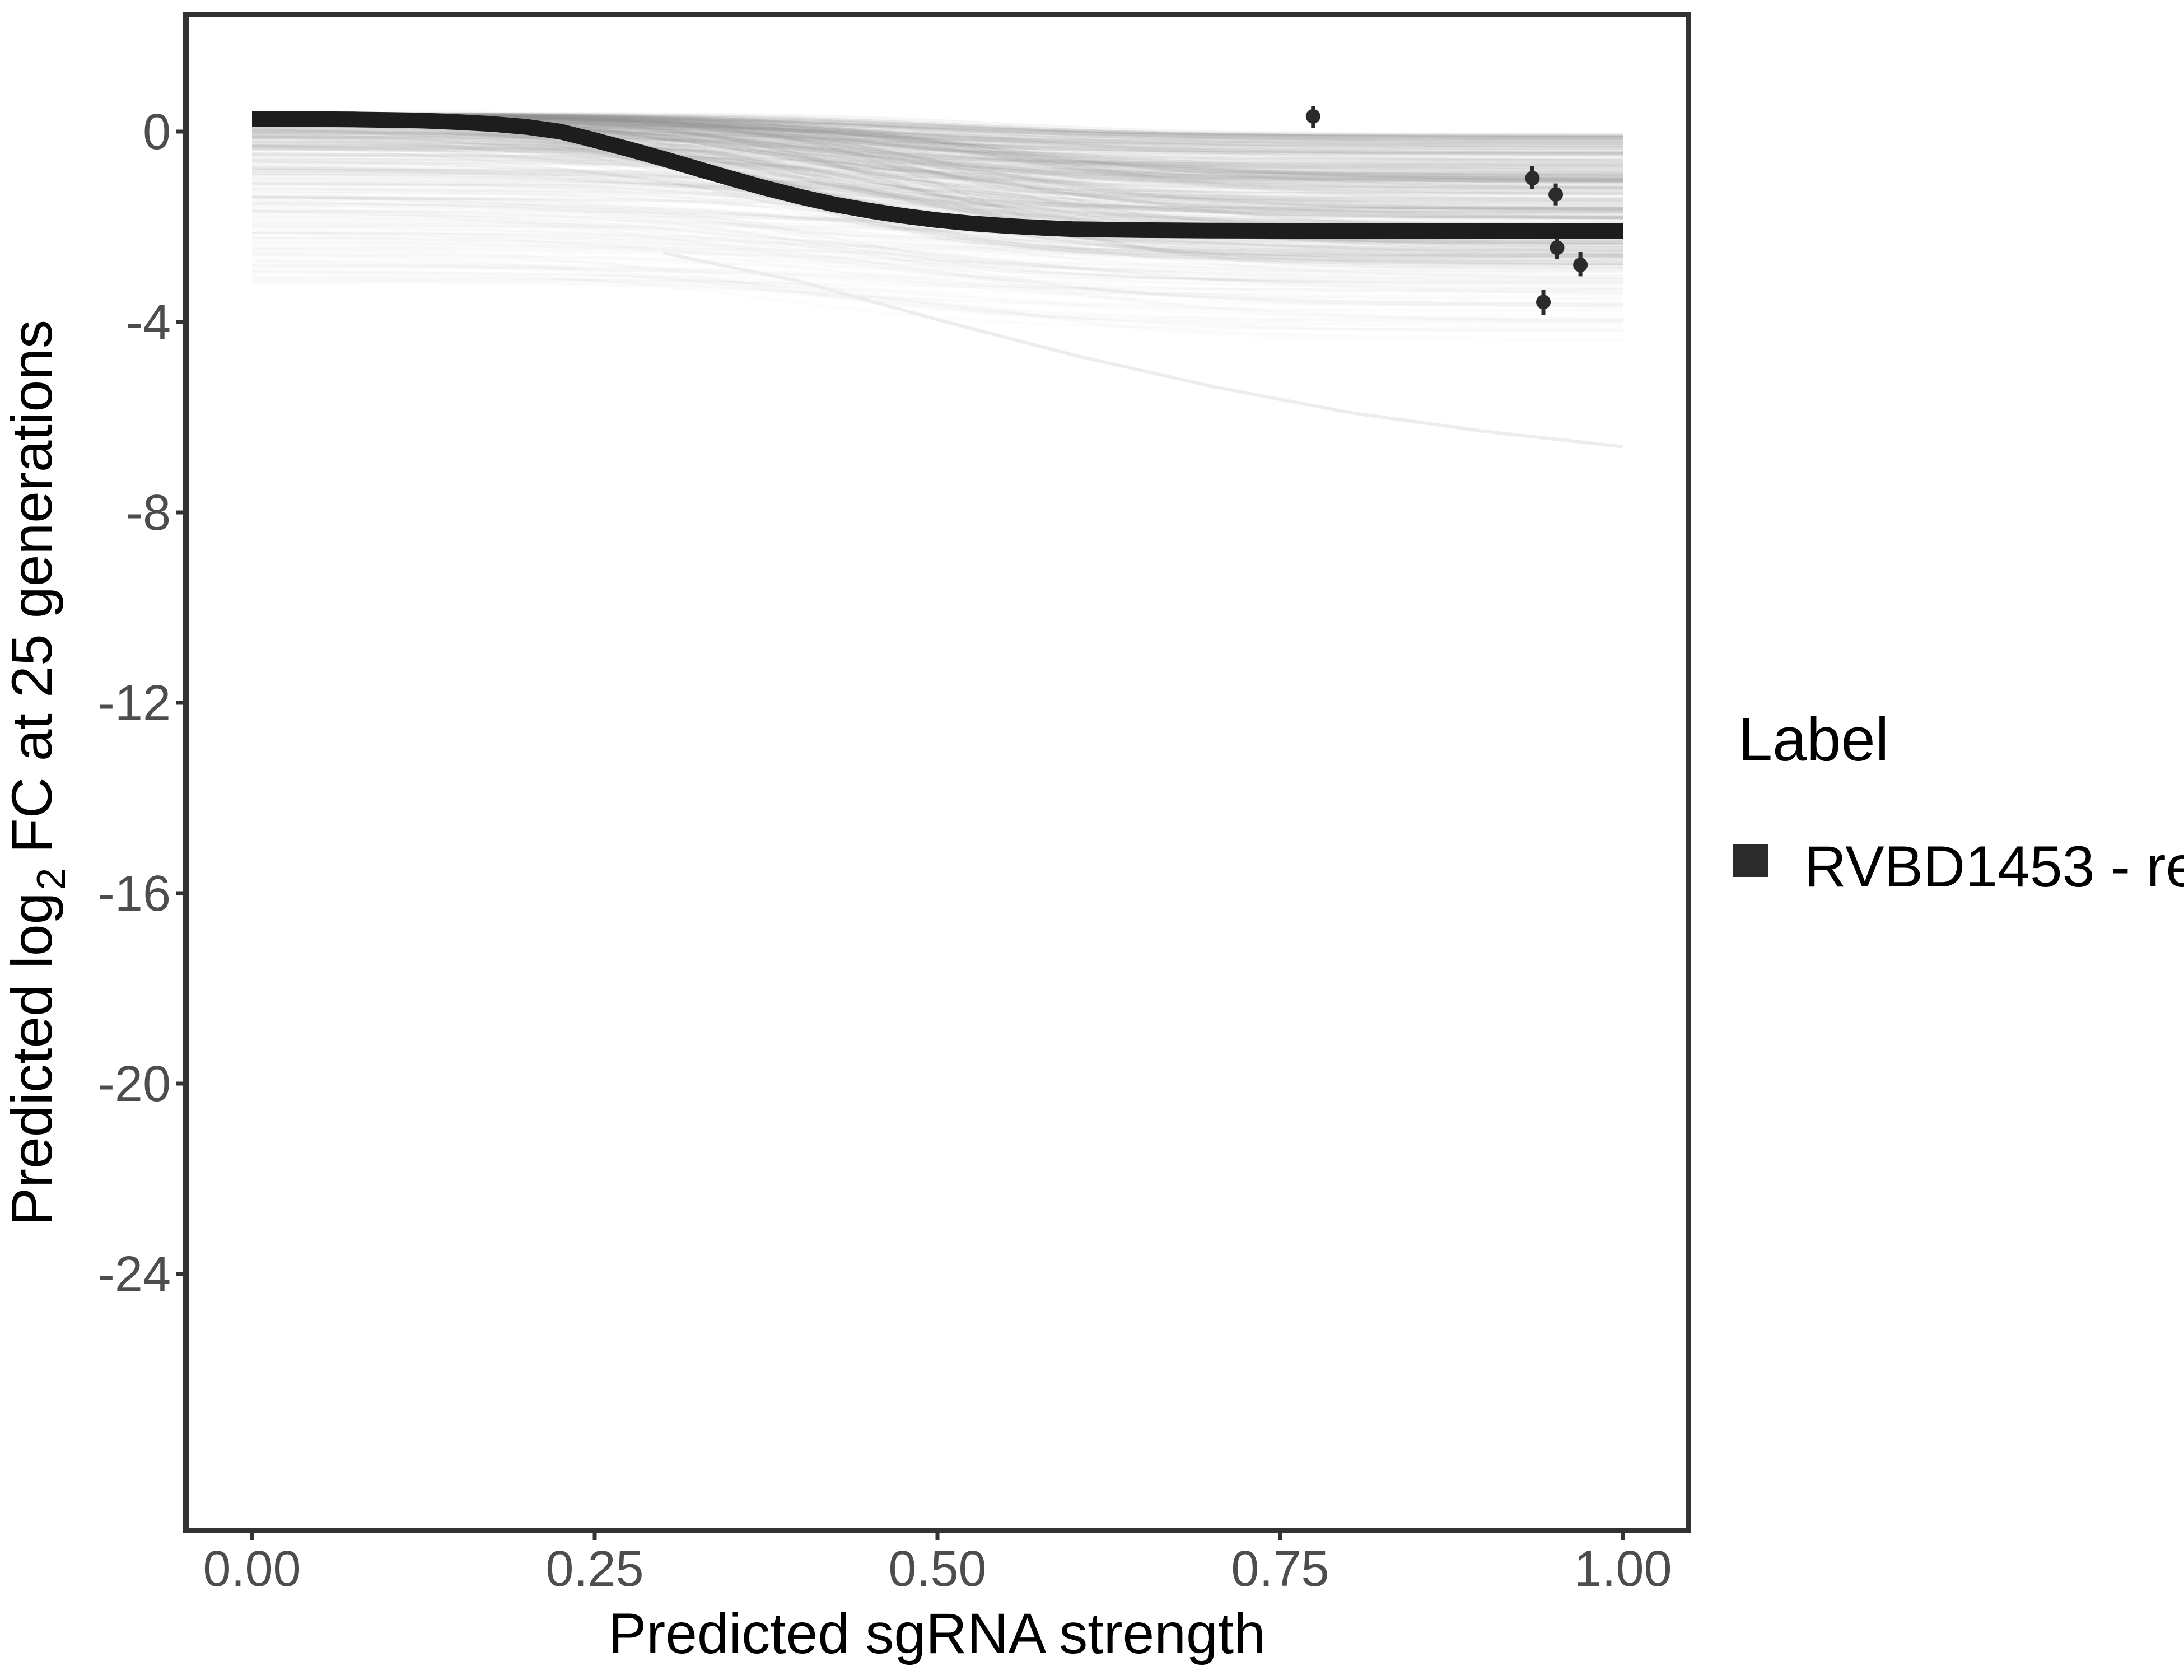 The width and height of the screenshot is (2184, 1680). Describe the element at coordinates (1959, 802) in the screenshot. I see `legend: Label RVBD1453 - ref` at that location.